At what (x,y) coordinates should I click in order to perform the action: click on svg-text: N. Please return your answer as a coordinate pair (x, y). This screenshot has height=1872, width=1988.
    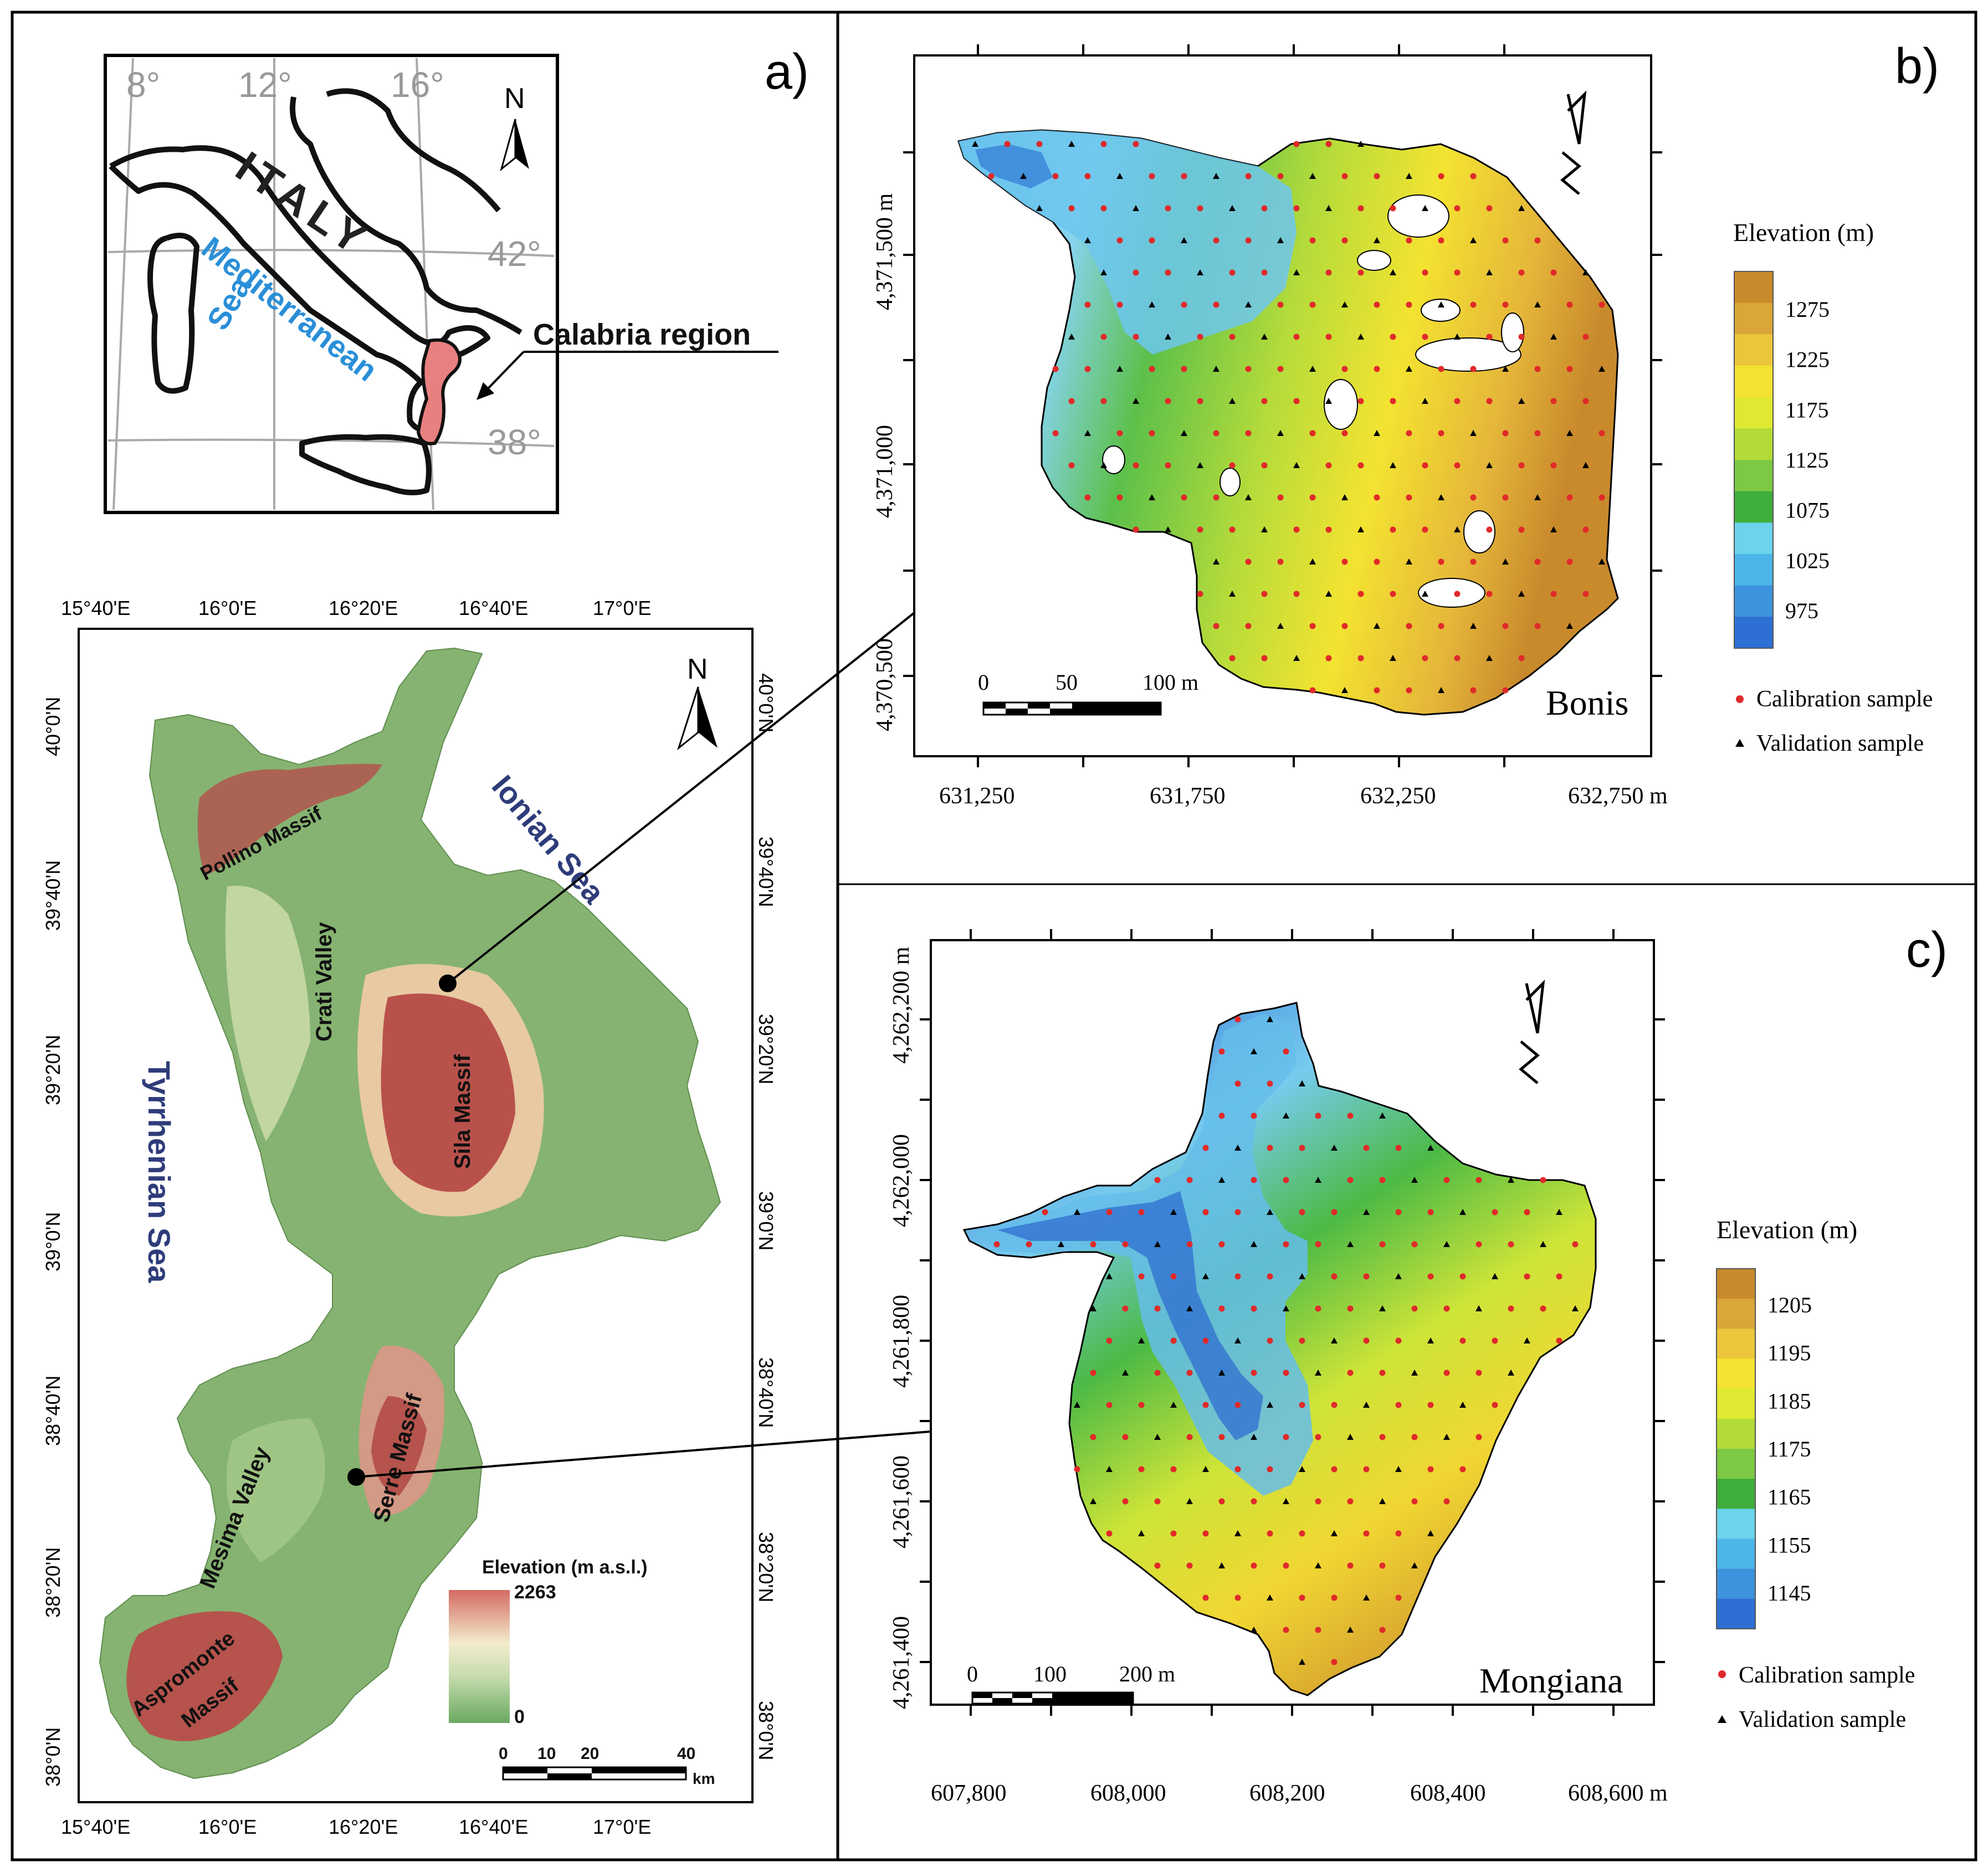
    Looking at the image, I should click on (514, 99).